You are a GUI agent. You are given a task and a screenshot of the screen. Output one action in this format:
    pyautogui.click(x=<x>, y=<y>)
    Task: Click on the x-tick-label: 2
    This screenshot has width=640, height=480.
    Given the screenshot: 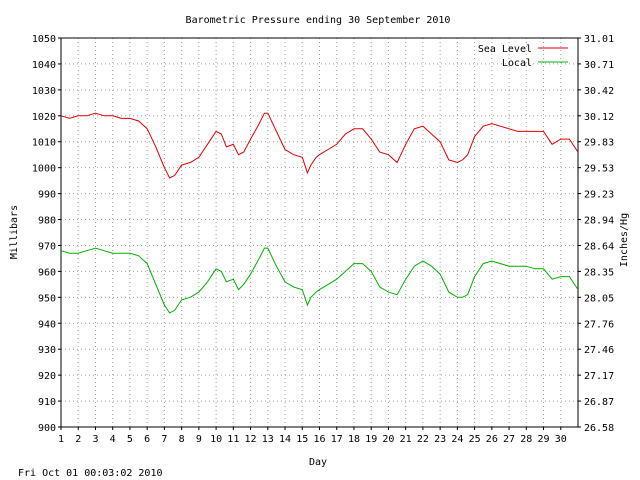 What is the action you would take?
    pyautogui.click(x=78, y=439)
    